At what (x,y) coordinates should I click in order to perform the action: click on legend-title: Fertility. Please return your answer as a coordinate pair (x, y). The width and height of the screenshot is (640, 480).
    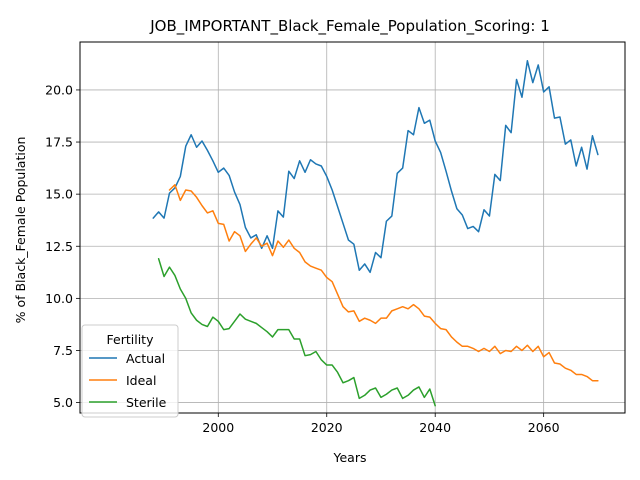
    Looking at the image, I should click on (131, 339).